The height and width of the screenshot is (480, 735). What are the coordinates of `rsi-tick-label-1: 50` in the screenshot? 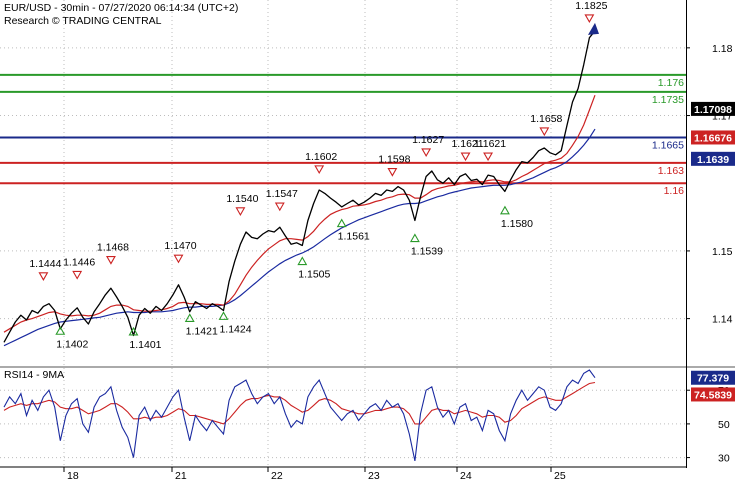 It's located at (724, 425).